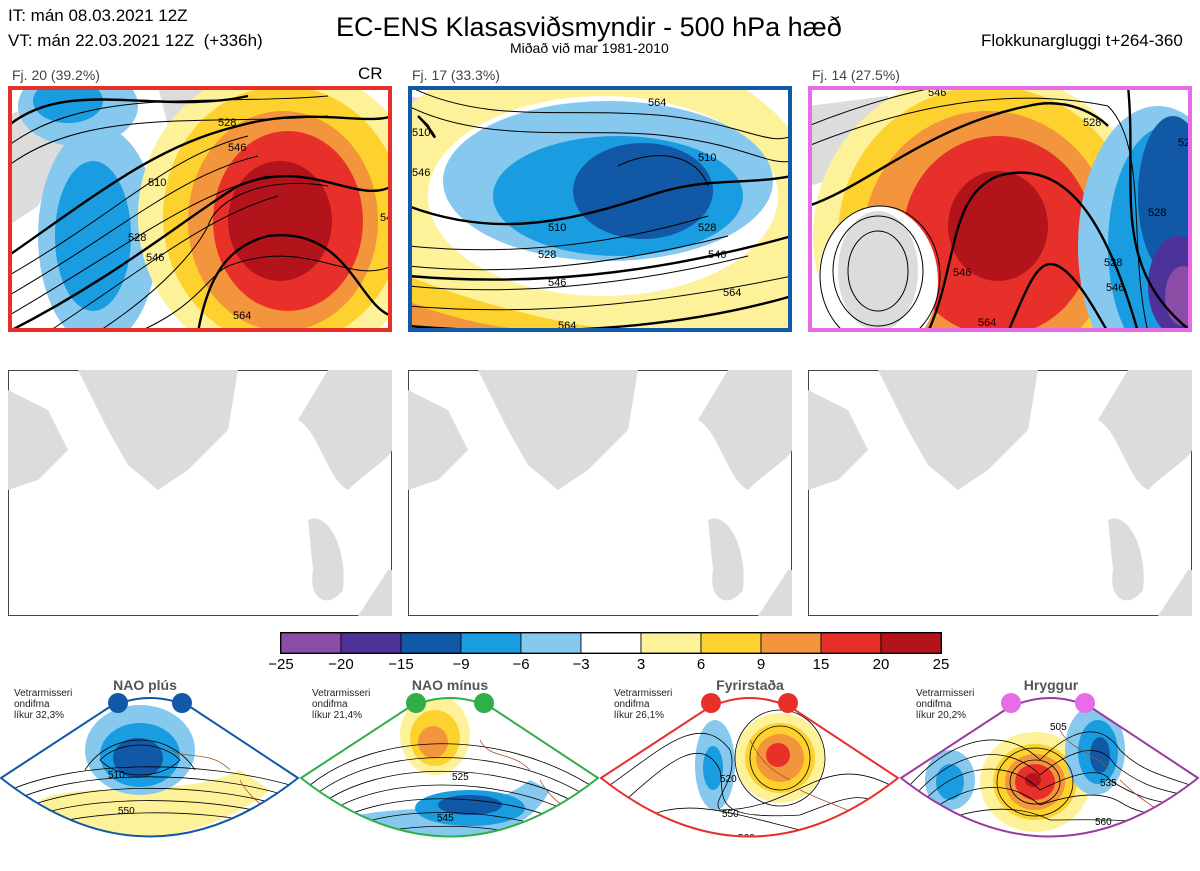 The width and height of the screenshot is (1200, 871). I want to click on colorbar, so click(611, 643).